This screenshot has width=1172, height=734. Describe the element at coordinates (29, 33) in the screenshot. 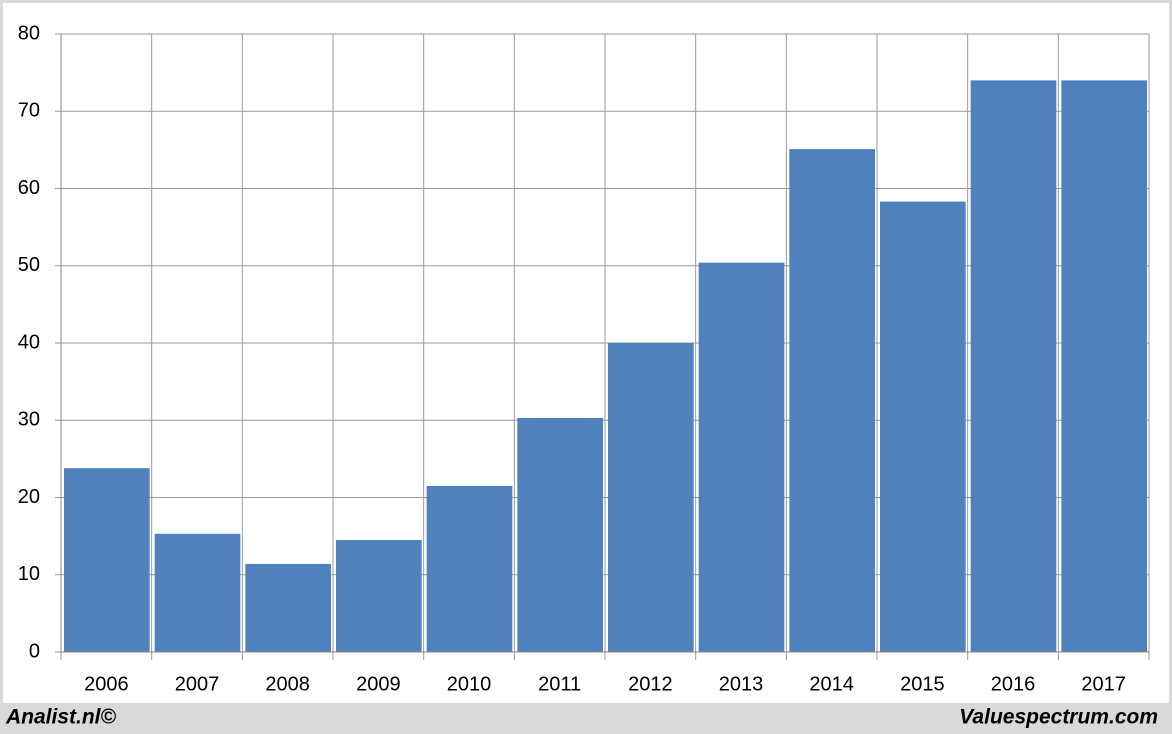

I see `y-tick-label: 80` at that location.